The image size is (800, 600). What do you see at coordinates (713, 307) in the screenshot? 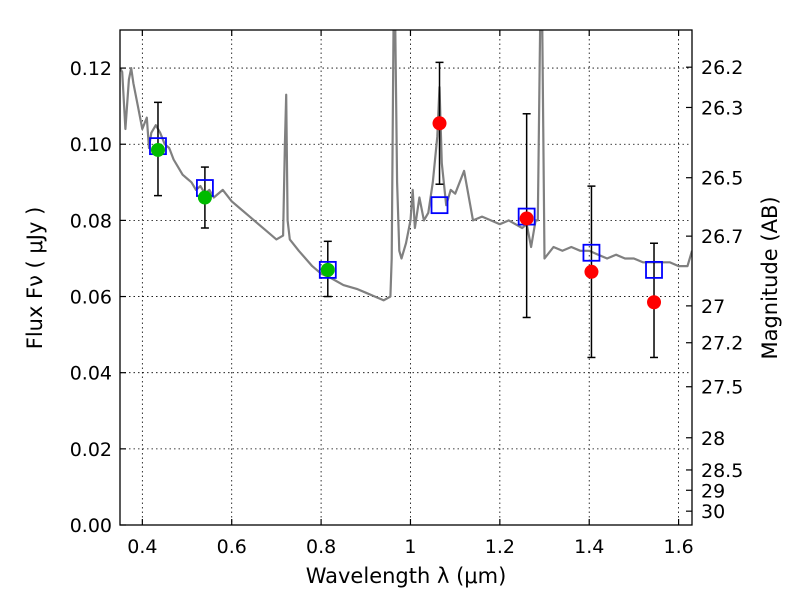
I see `mag-tick-label: 27` at bounding box center [713, 307].